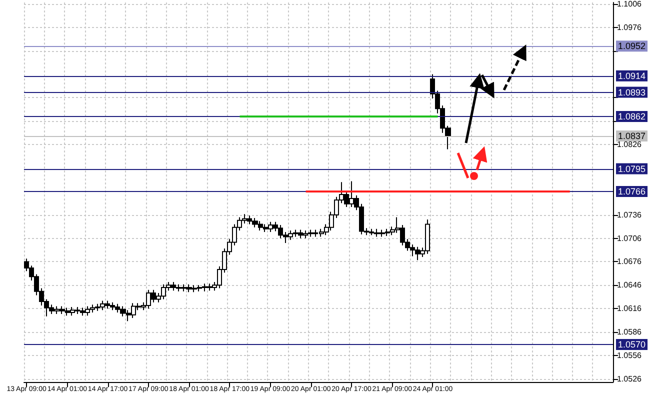  Describe the element at coordinates (629, 145) in the screenshot. I see `y-tick-label: 1.0826` at that location.